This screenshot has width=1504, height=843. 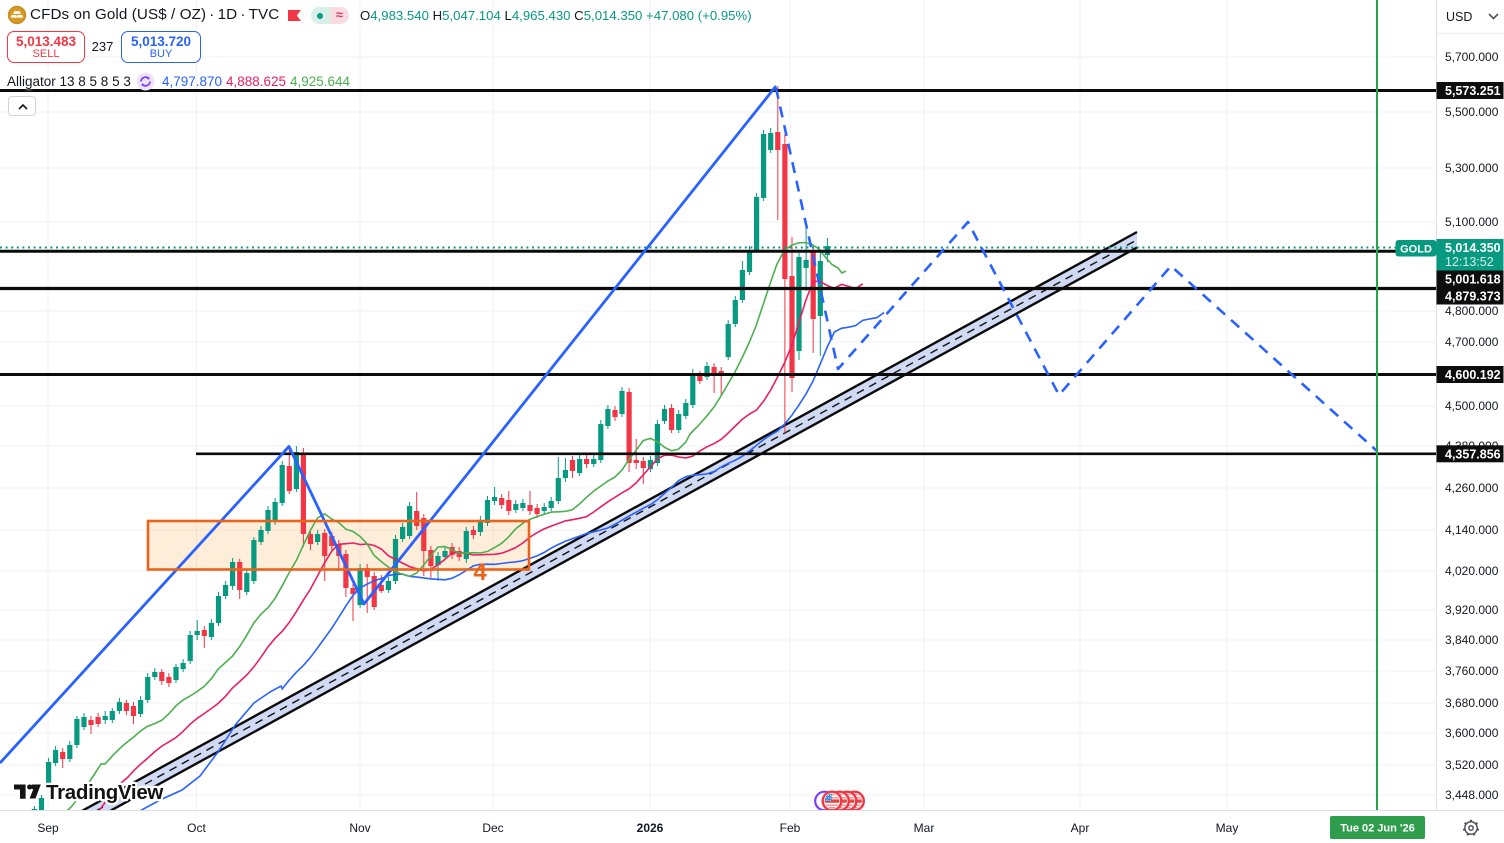 What do you see at coordinates (480, 572) in the screenshot?
I see `svg-text: 4` at bounding box center [480, 572].